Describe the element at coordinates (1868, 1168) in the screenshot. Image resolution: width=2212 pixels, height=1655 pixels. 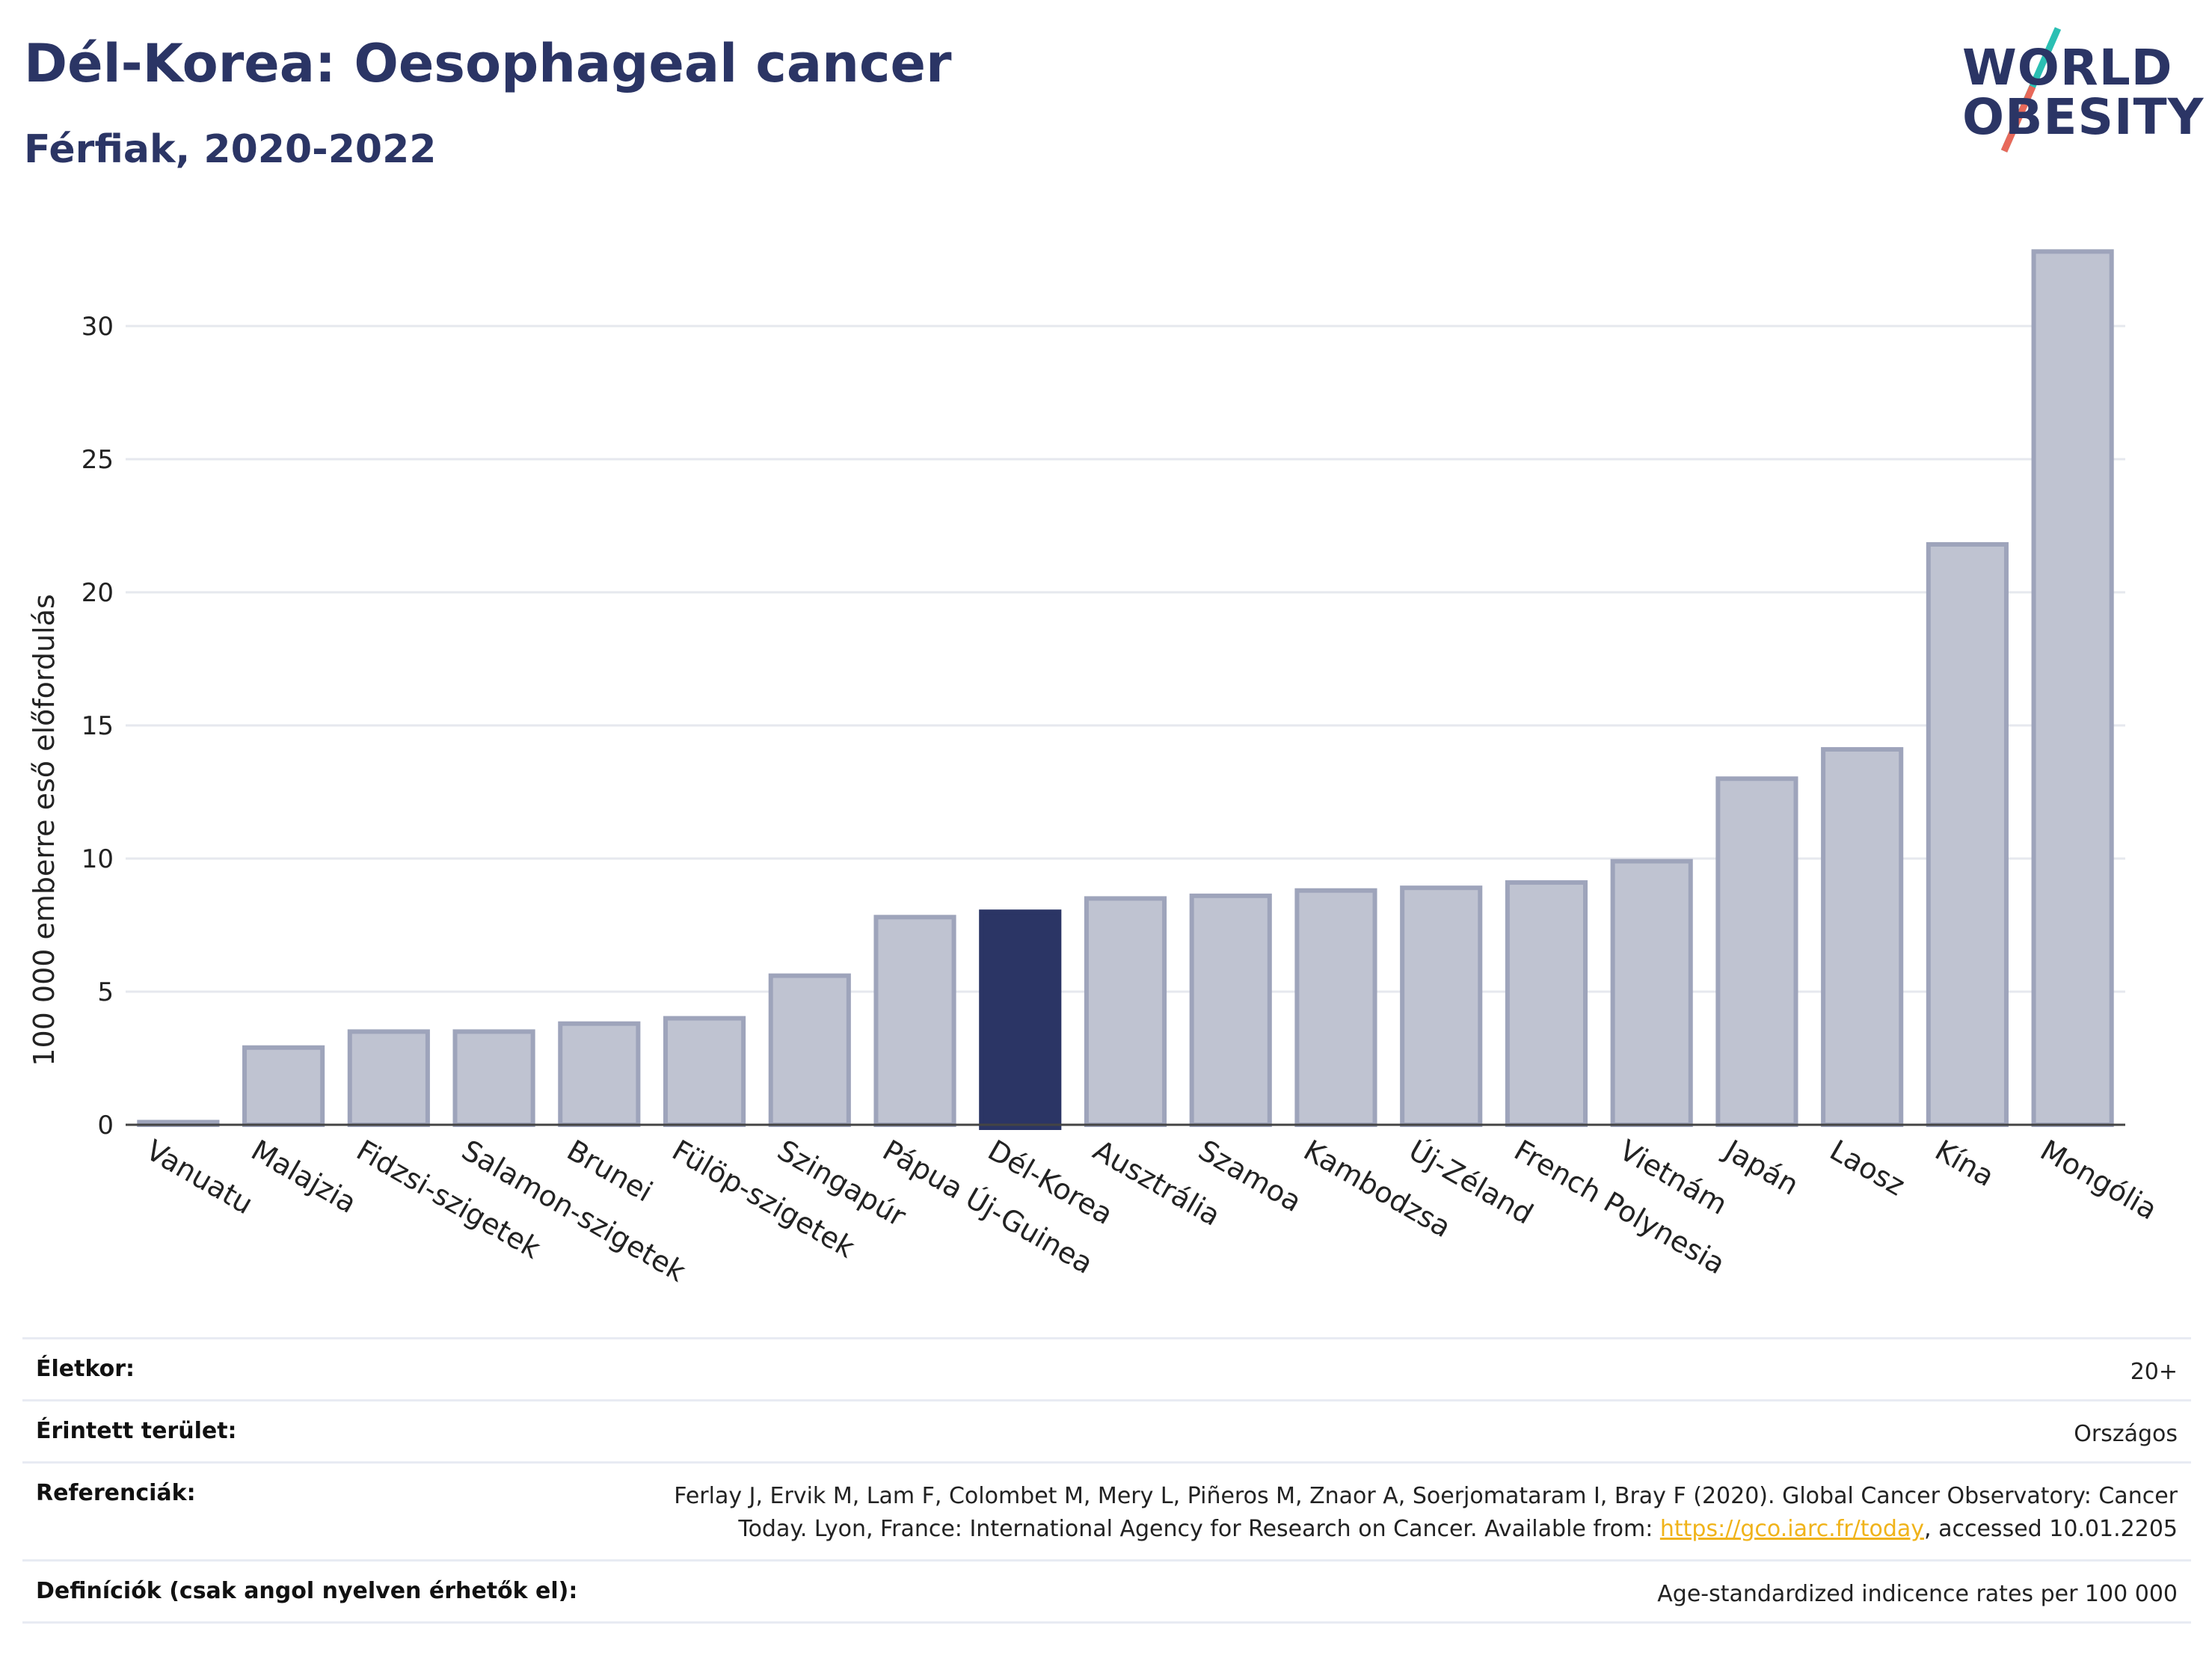
I see `x-tick-label: Laosz` at that location.